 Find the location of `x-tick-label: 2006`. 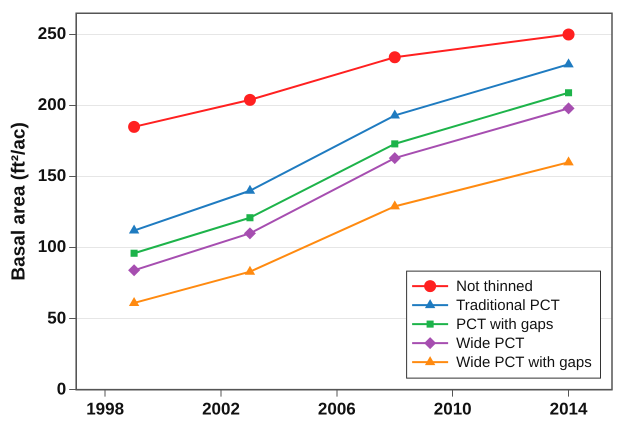

x-tick-label: 2006 is located at coordinates (337, 408).